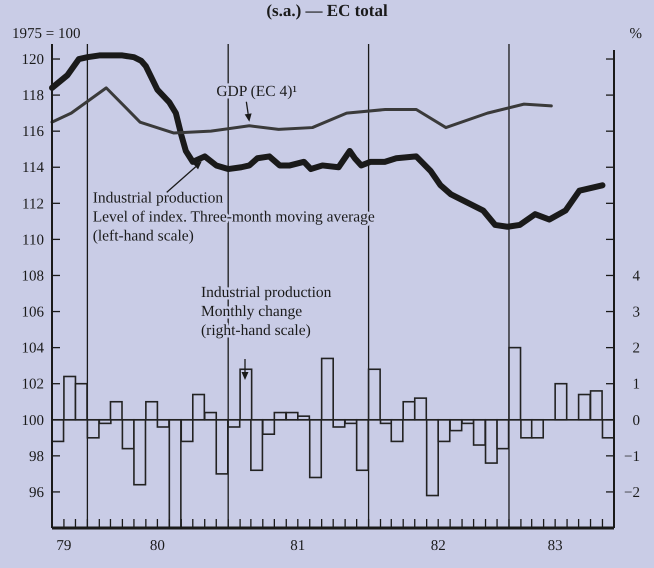  I want to click on y2-tick-label: −1, so click(632, 456).